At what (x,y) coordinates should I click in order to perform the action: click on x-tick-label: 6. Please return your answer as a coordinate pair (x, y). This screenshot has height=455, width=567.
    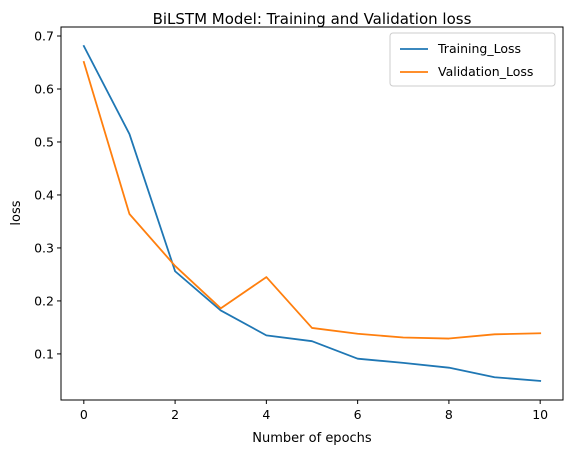
    Looking at the image, I should click on (358, 414).